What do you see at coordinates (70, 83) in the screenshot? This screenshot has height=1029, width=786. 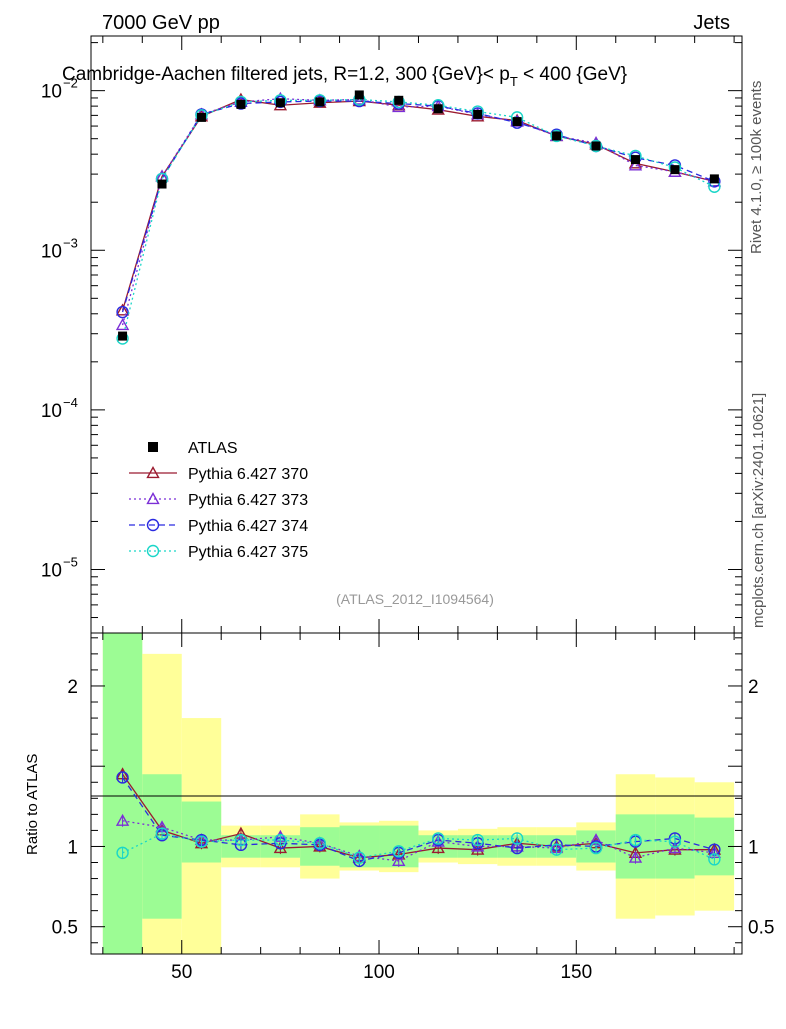 I see `y-tick-exponent: −2` at bounding box center [70, 83].